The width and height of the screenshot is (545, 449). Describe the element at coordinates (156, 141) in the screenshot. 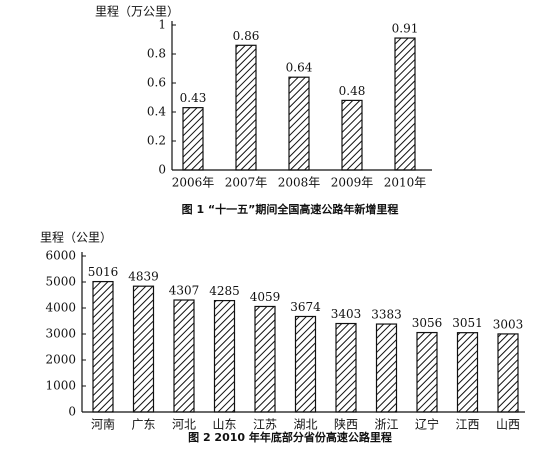

I see `y-tick-label: 0.2` at that location.